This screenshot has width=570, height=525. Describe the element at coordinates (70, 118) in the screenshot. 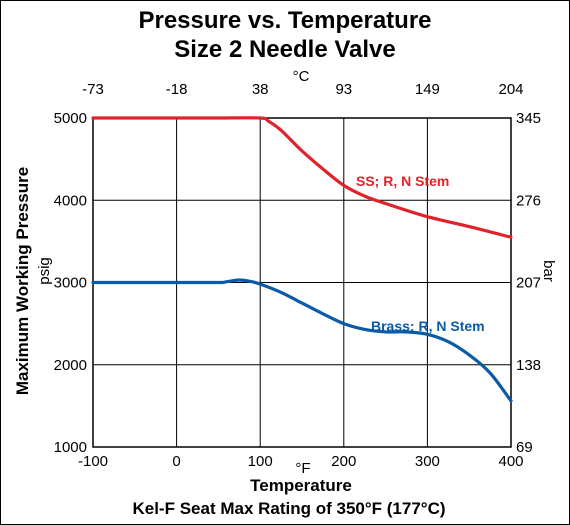

I see `y-tick-label-left: 5000` at that location.